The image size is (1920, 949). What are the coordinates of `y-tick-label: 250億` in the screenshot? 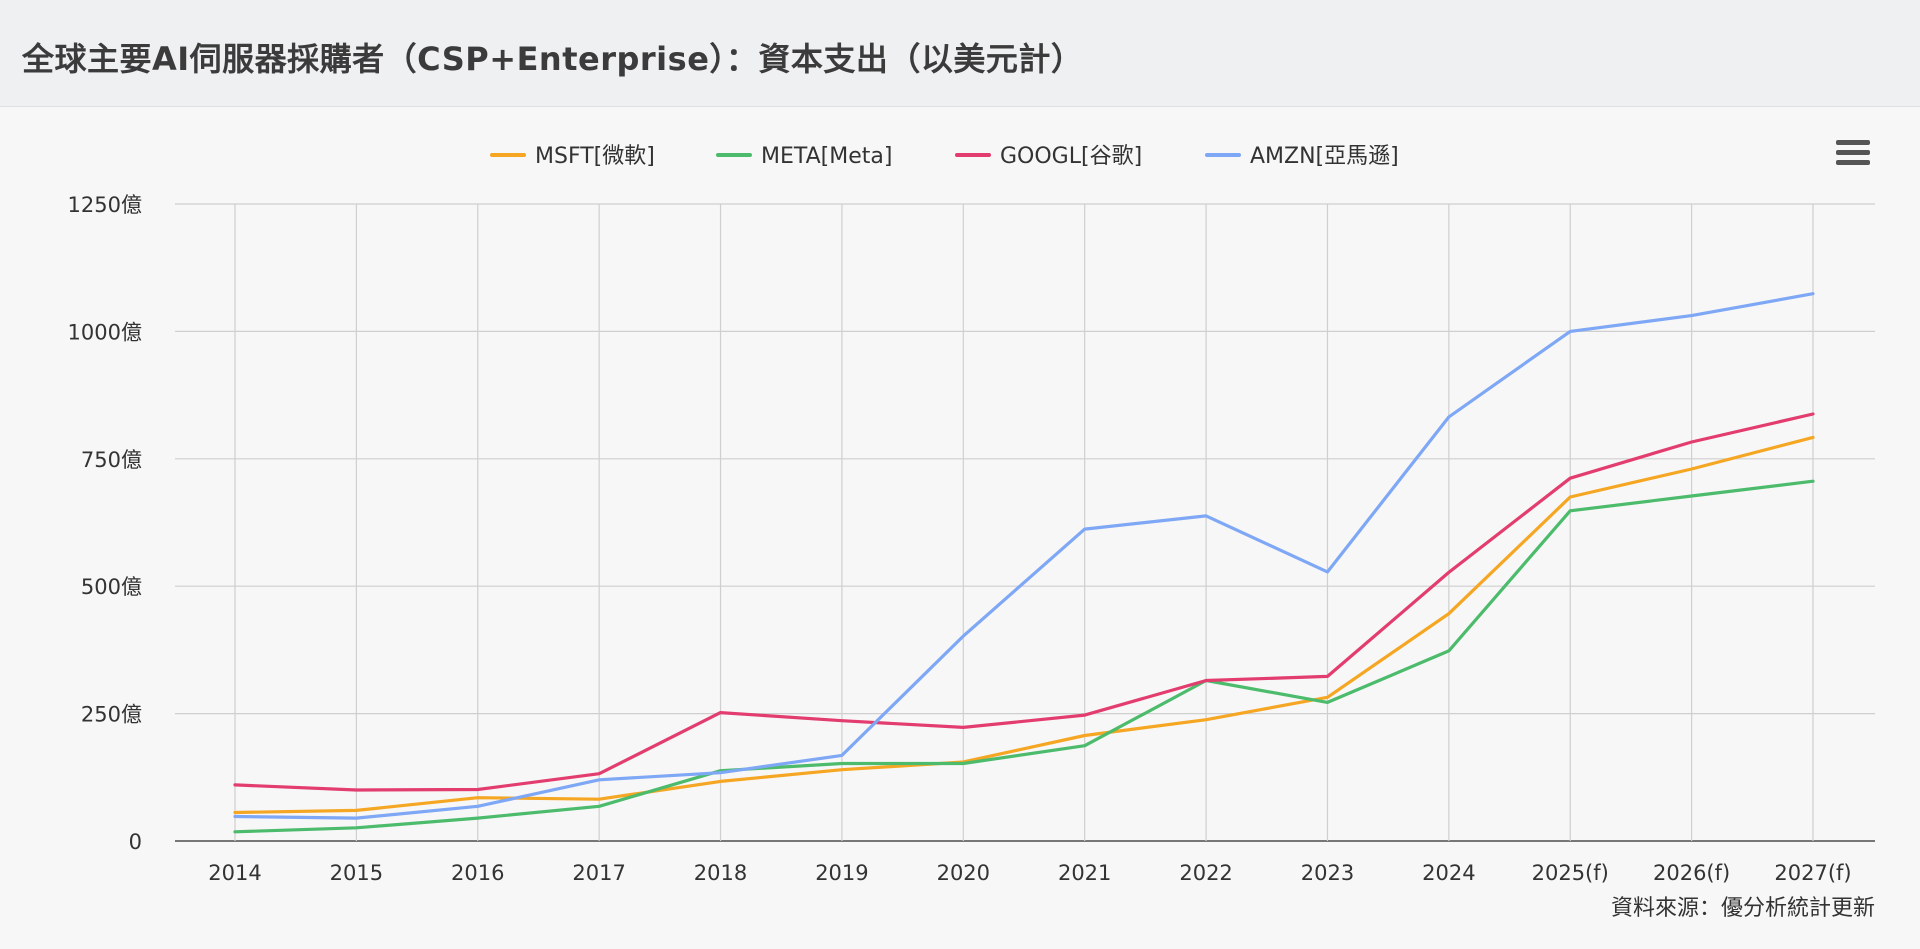 It's located at (111, 715).